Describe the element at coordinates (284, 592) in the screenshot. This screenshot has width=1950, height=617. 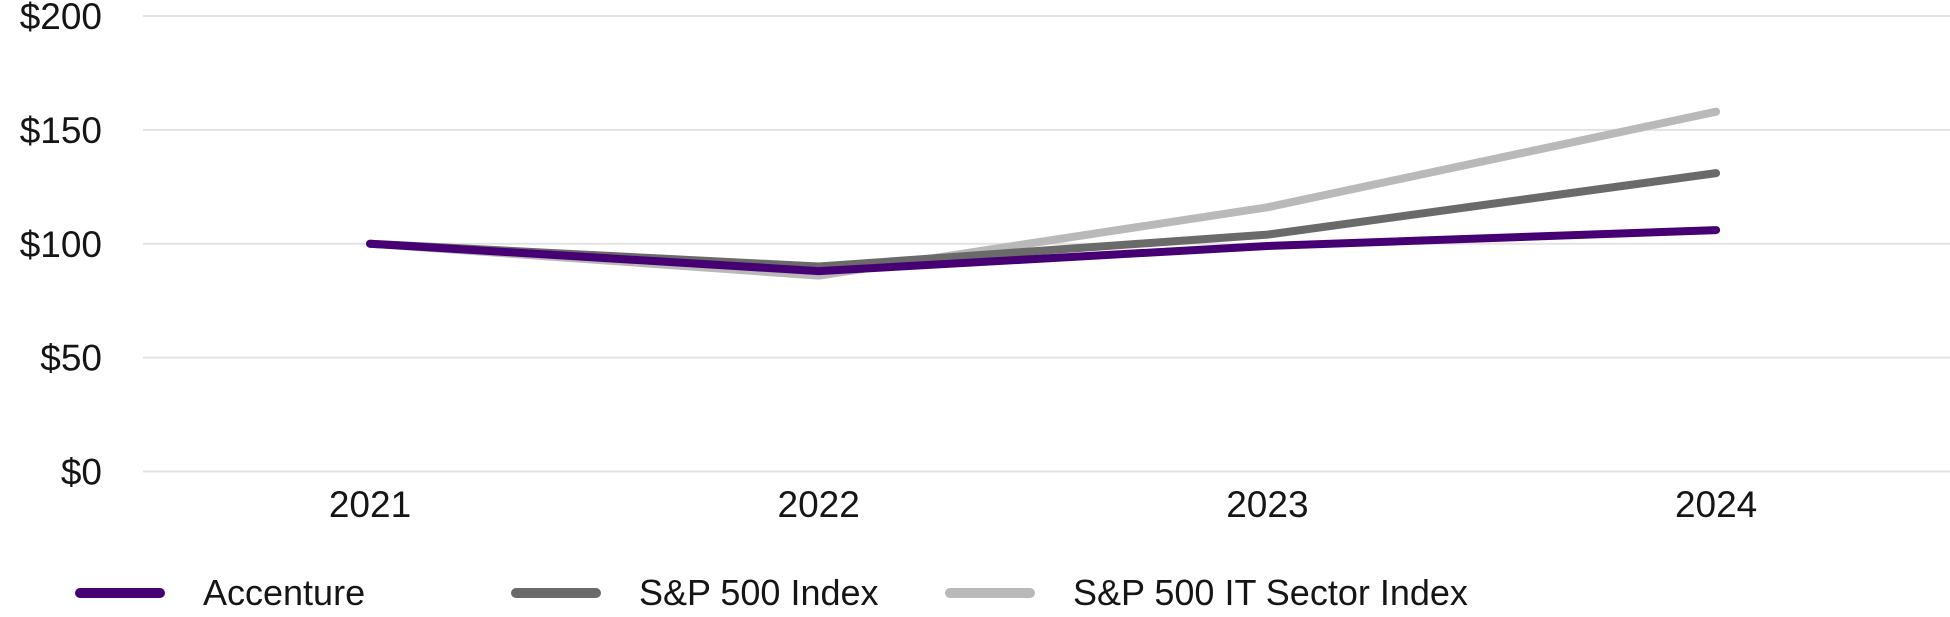
I see `legend-label-accenture: Accenture` at that location.